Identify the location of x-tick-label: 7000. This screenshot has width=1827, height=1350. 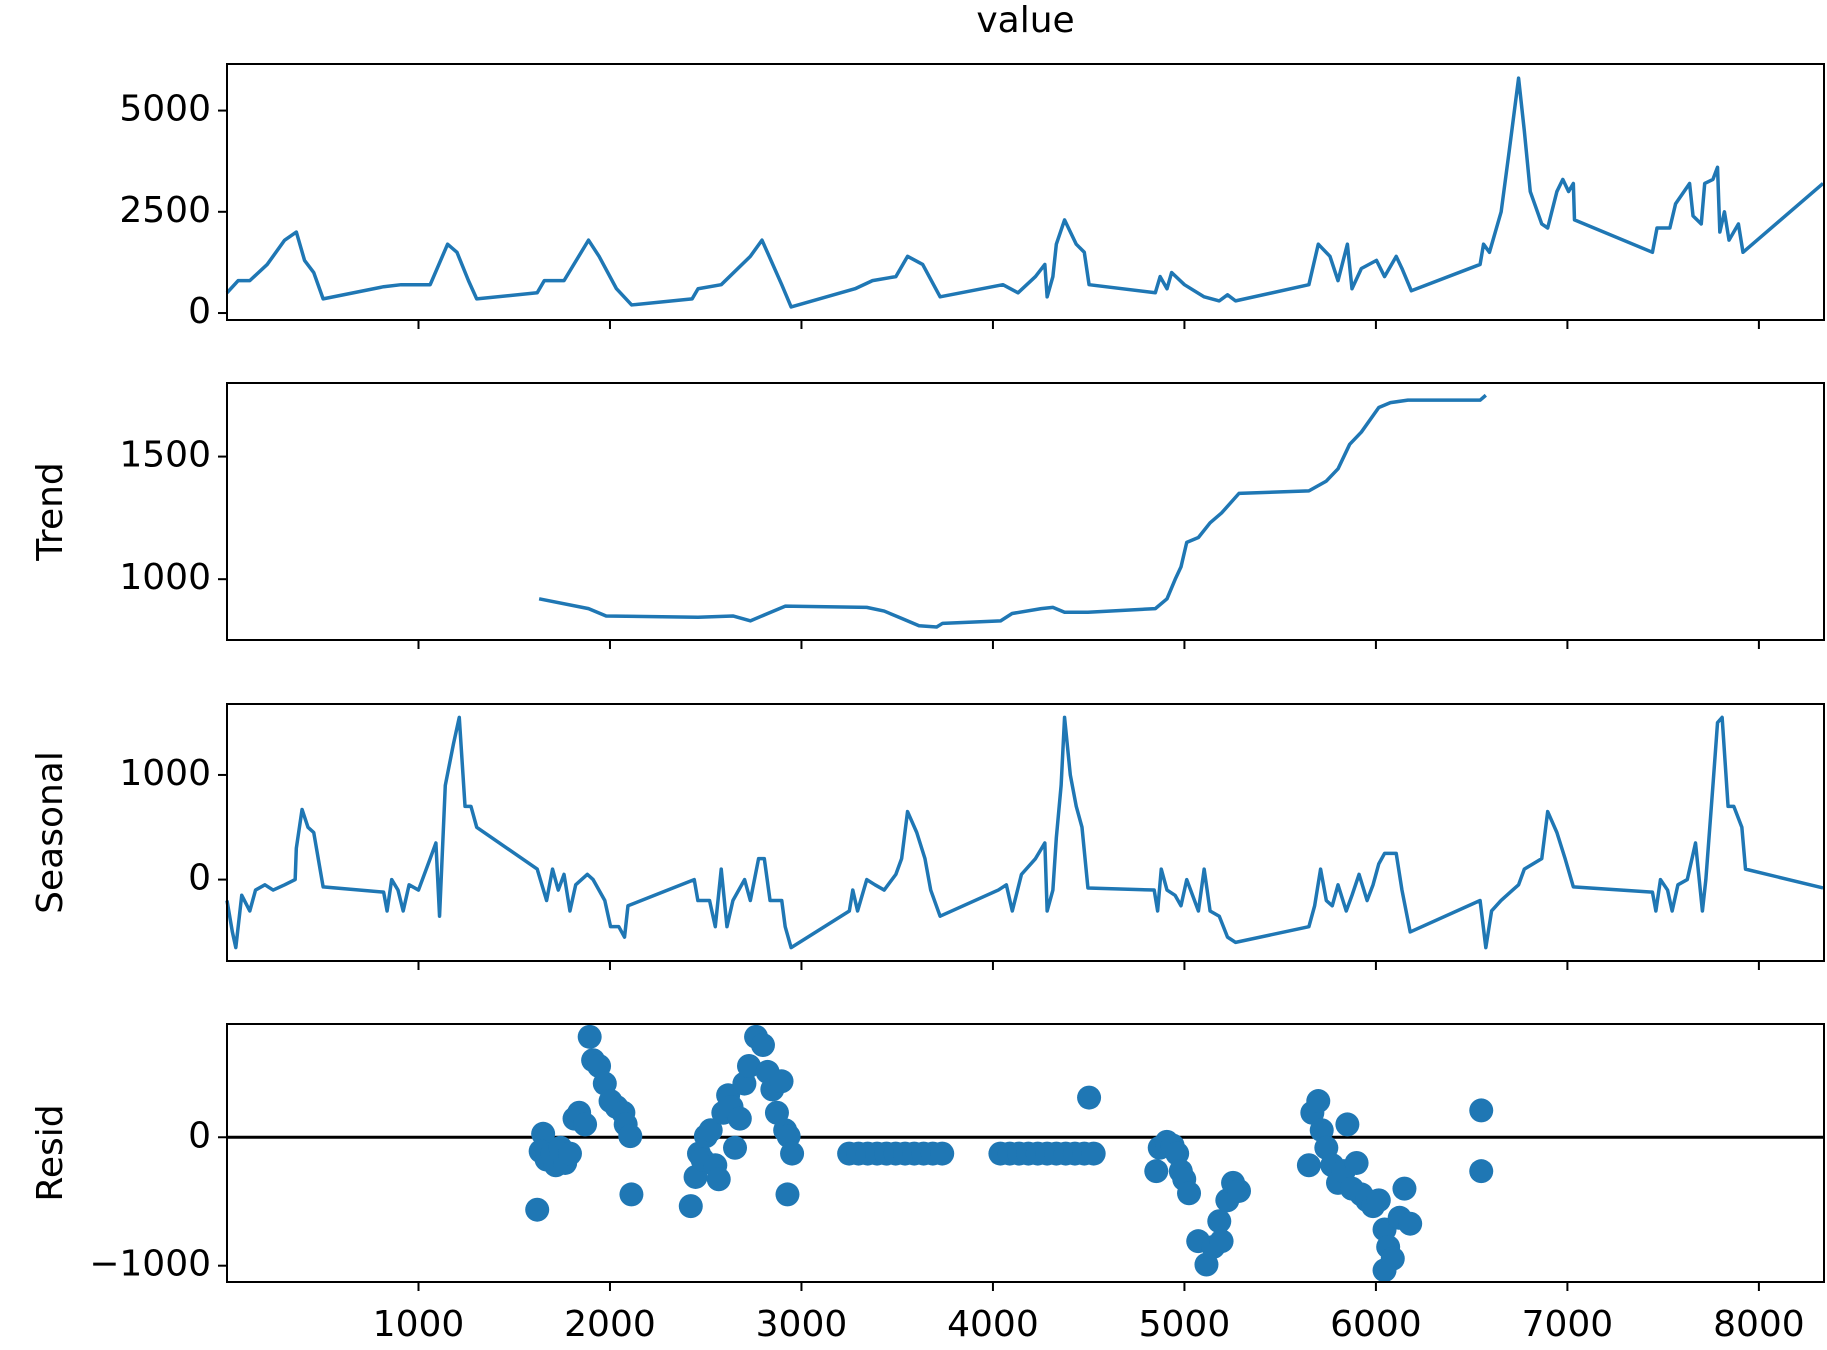
(1568, 1324).